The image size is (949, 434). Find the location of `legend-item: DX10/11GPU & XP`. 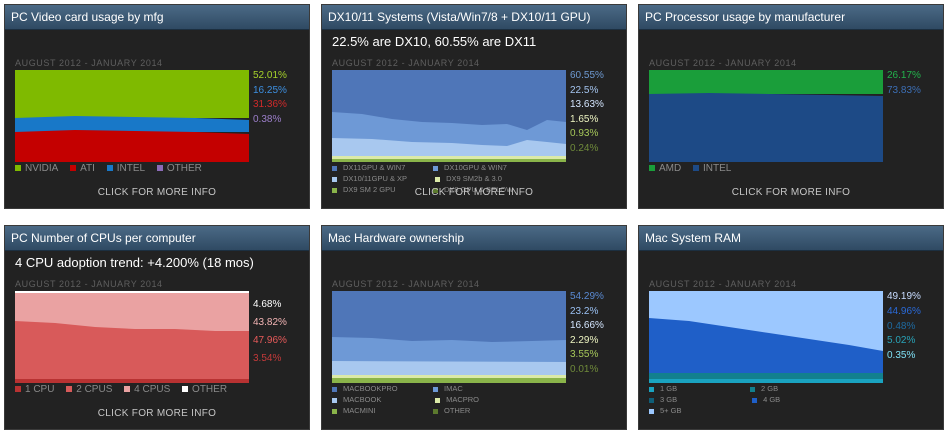

legend-item: DX10/11GPU & XP is located at coordinates (378, 178).